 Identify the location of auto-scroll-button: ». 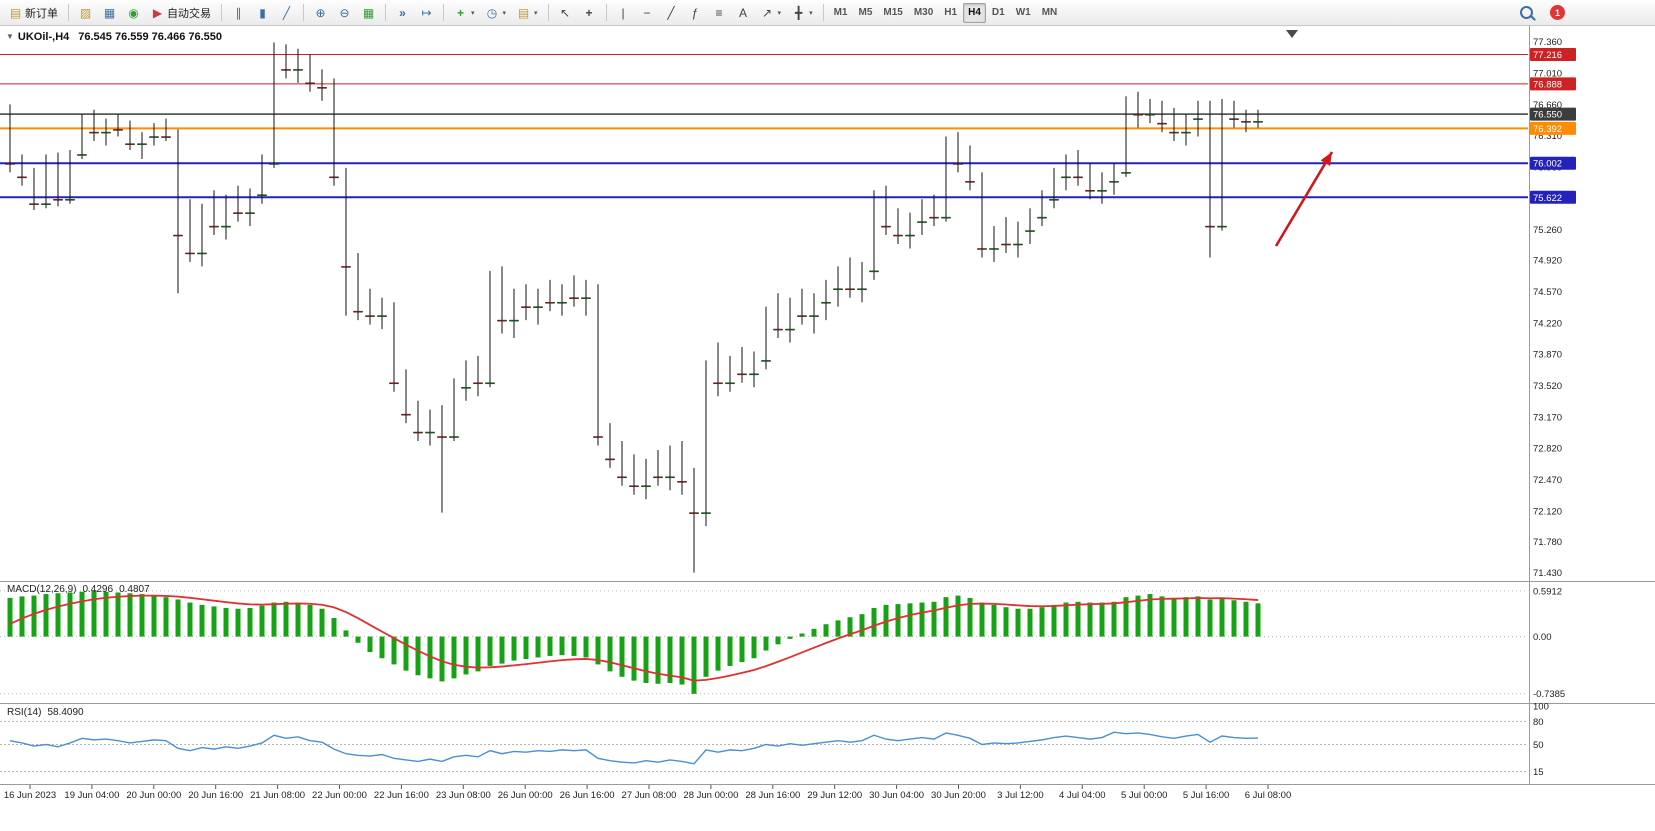
(402, 12).